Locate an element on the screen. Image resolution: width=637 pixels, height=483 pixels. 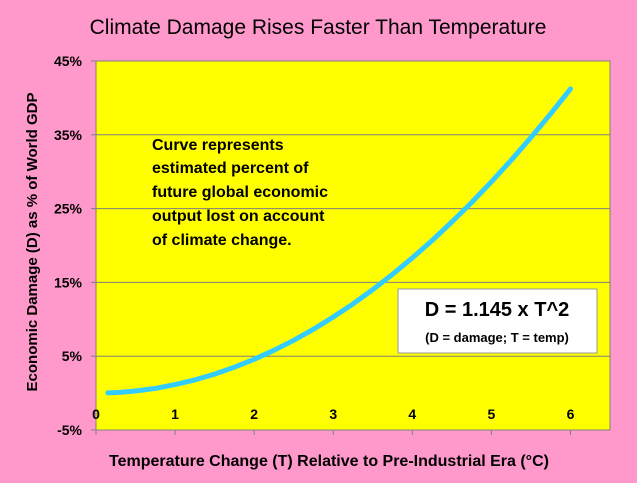
note-line-5: of climate change. is located at coordinates (222, 240).